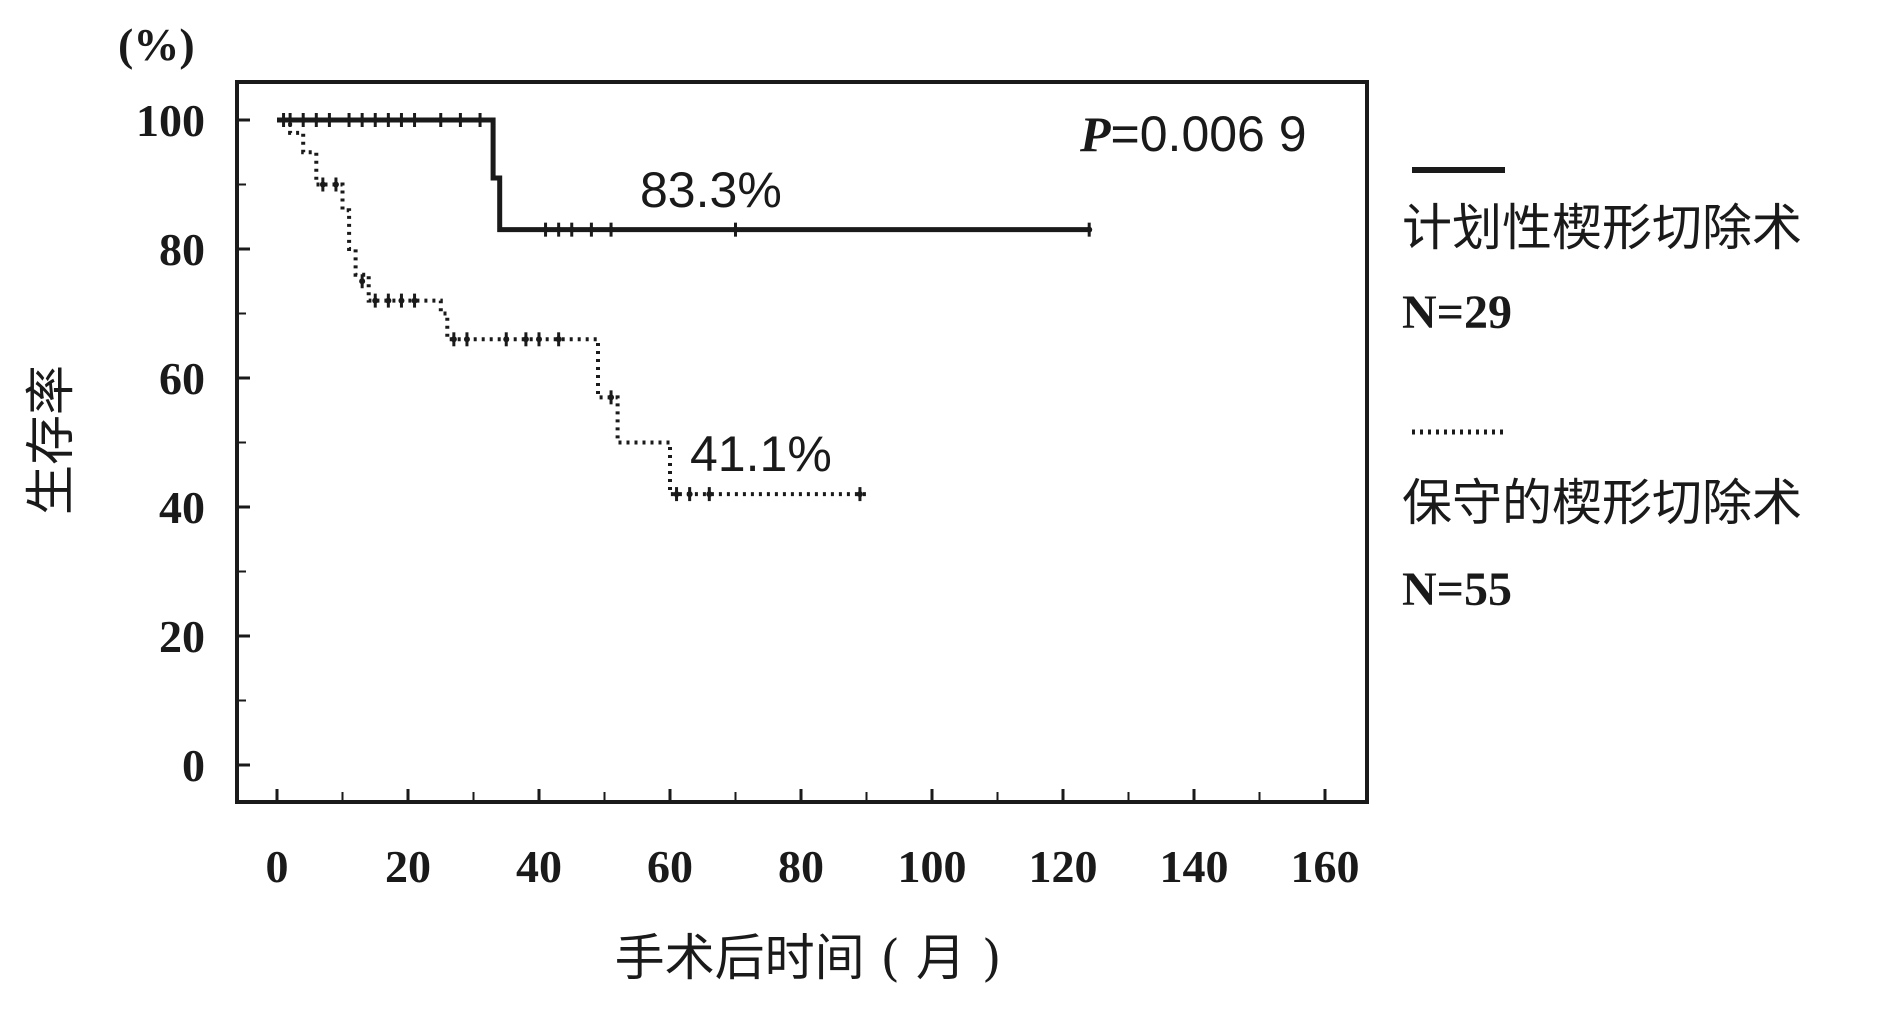 The width and height of the screenshot is (1890, 1009). Describe the element at coordinates (156, 44) in the screenshot. I see `y-unit-label: (%)` at that location.